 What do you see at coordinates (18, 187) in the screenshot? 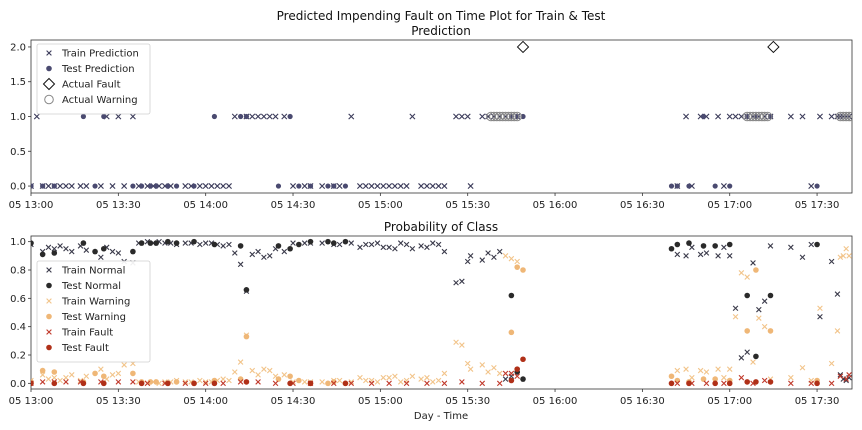
I see `y-tick-label: 0.0` at bounding box center [18, 187].